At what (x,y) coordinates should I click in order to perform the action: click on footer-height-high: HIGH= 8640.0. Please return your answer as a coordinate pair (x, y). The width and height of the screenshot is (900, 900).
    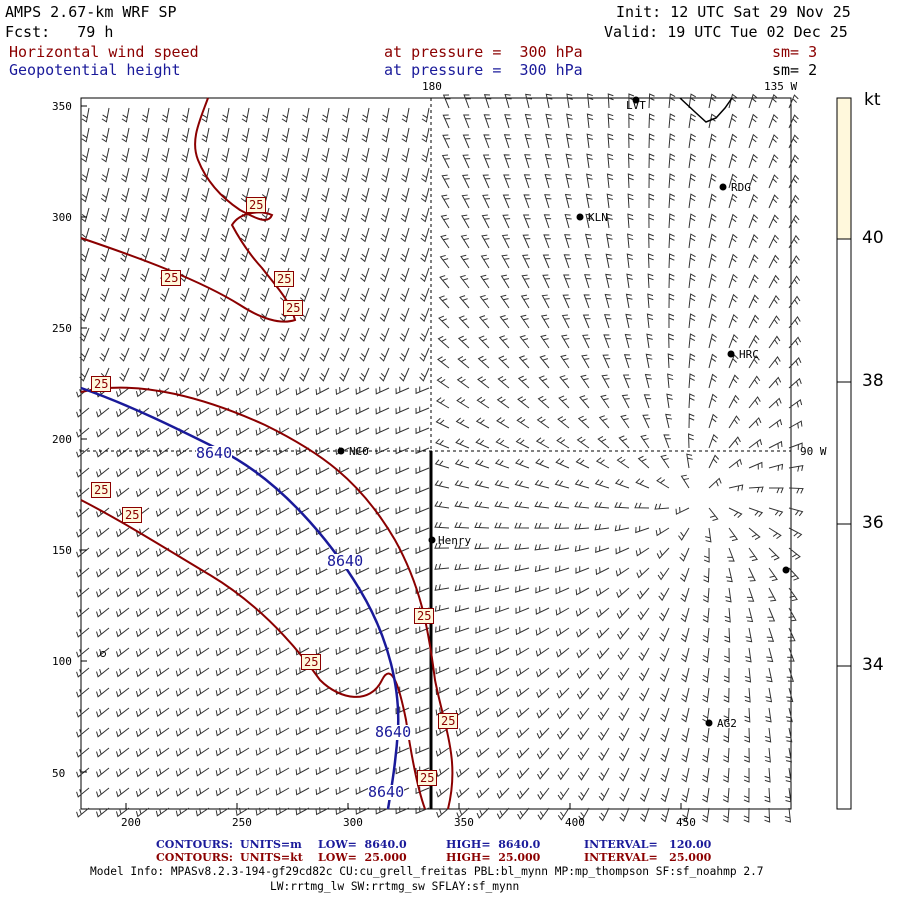
    Looking at the image, I should click on (493, 844).